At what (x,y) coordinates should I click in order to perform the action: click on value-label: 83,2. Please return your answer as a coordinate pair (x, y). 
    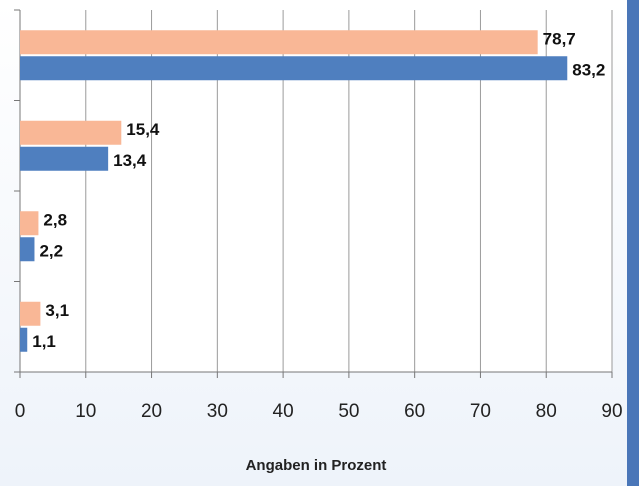
    Looking at the image, I should click on (588, 70).